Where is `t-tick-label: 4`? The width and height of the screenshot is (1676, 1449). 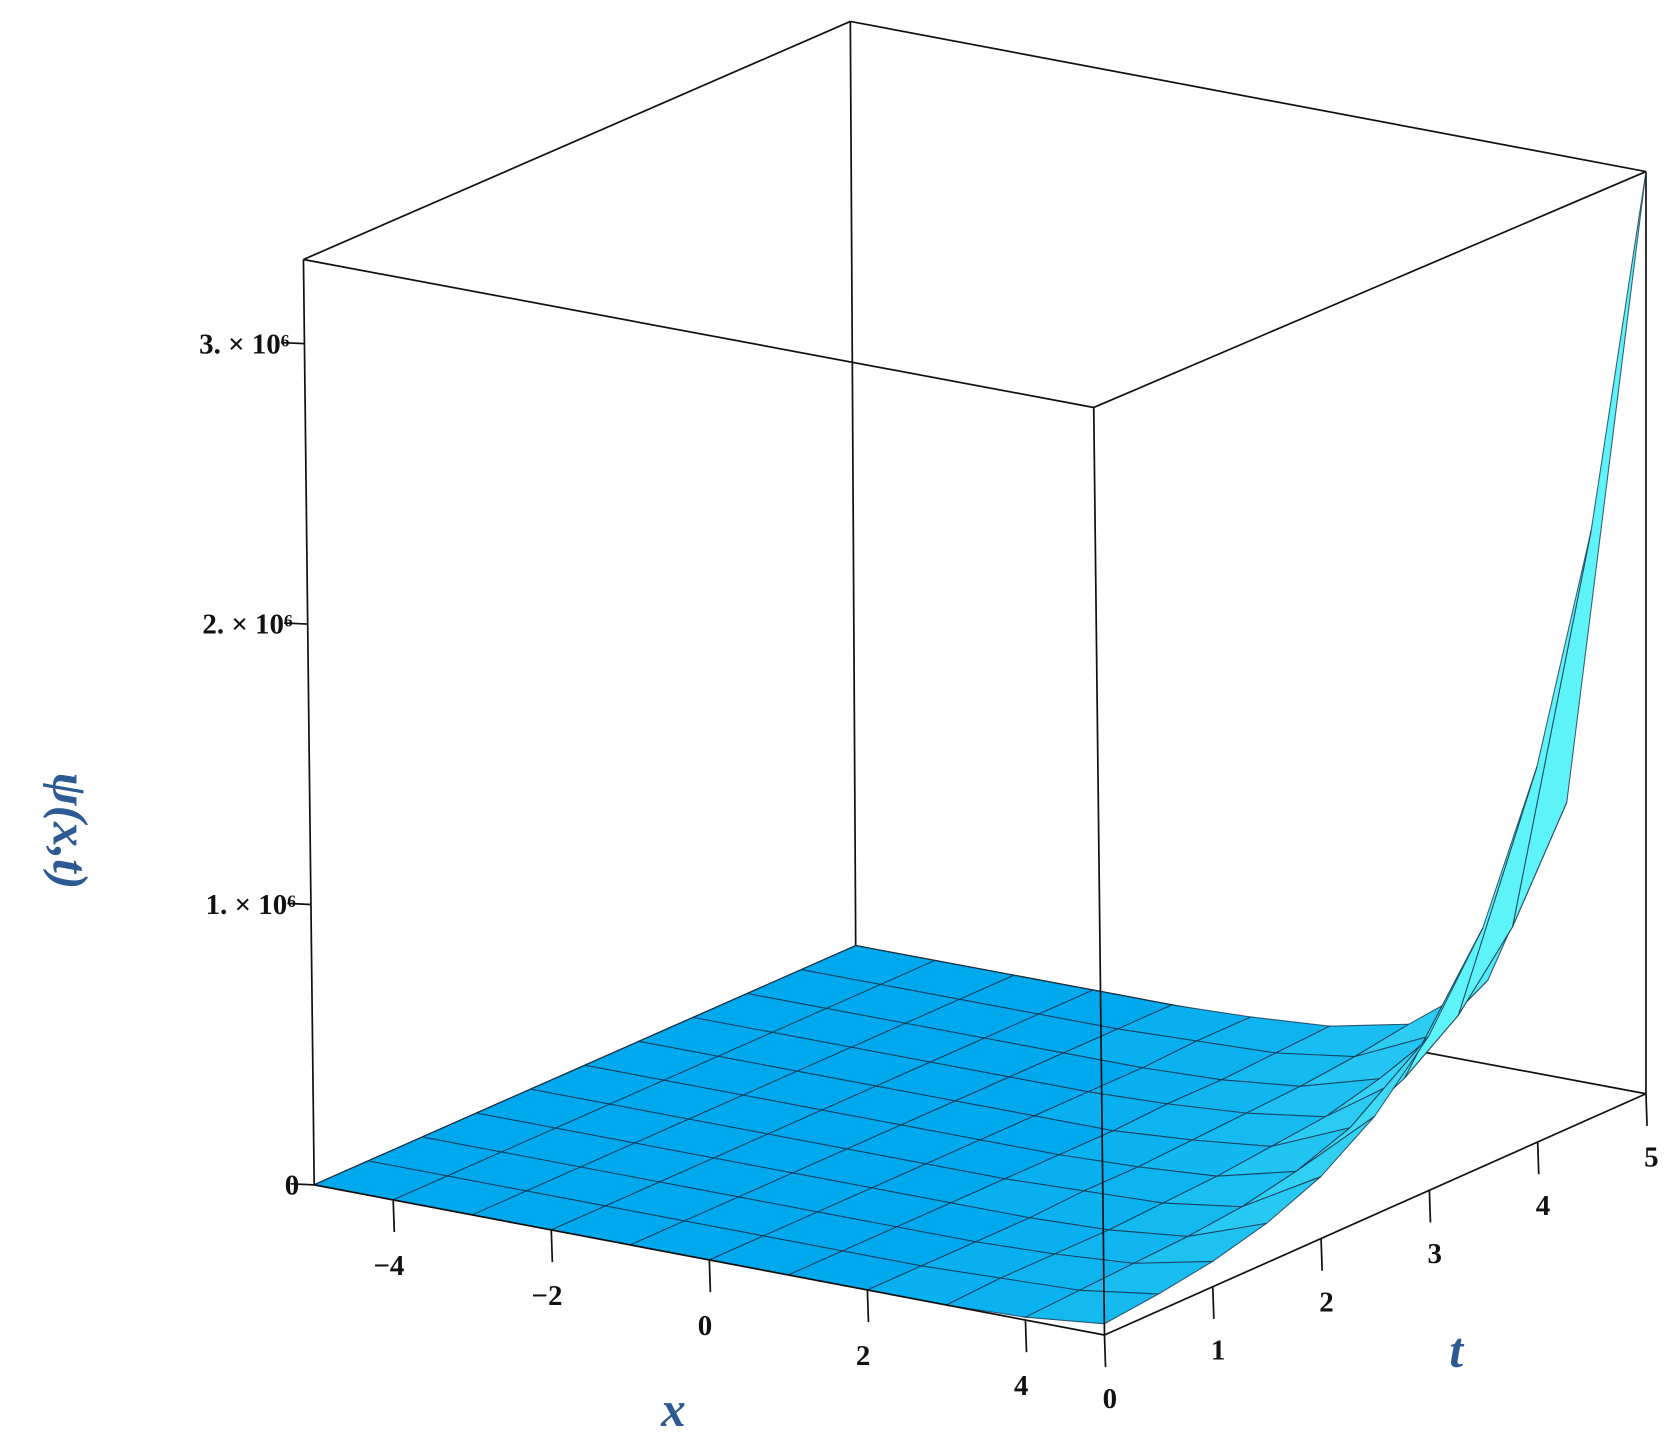
t-tick-label: 4 is located at coordinates (1543, 1206).